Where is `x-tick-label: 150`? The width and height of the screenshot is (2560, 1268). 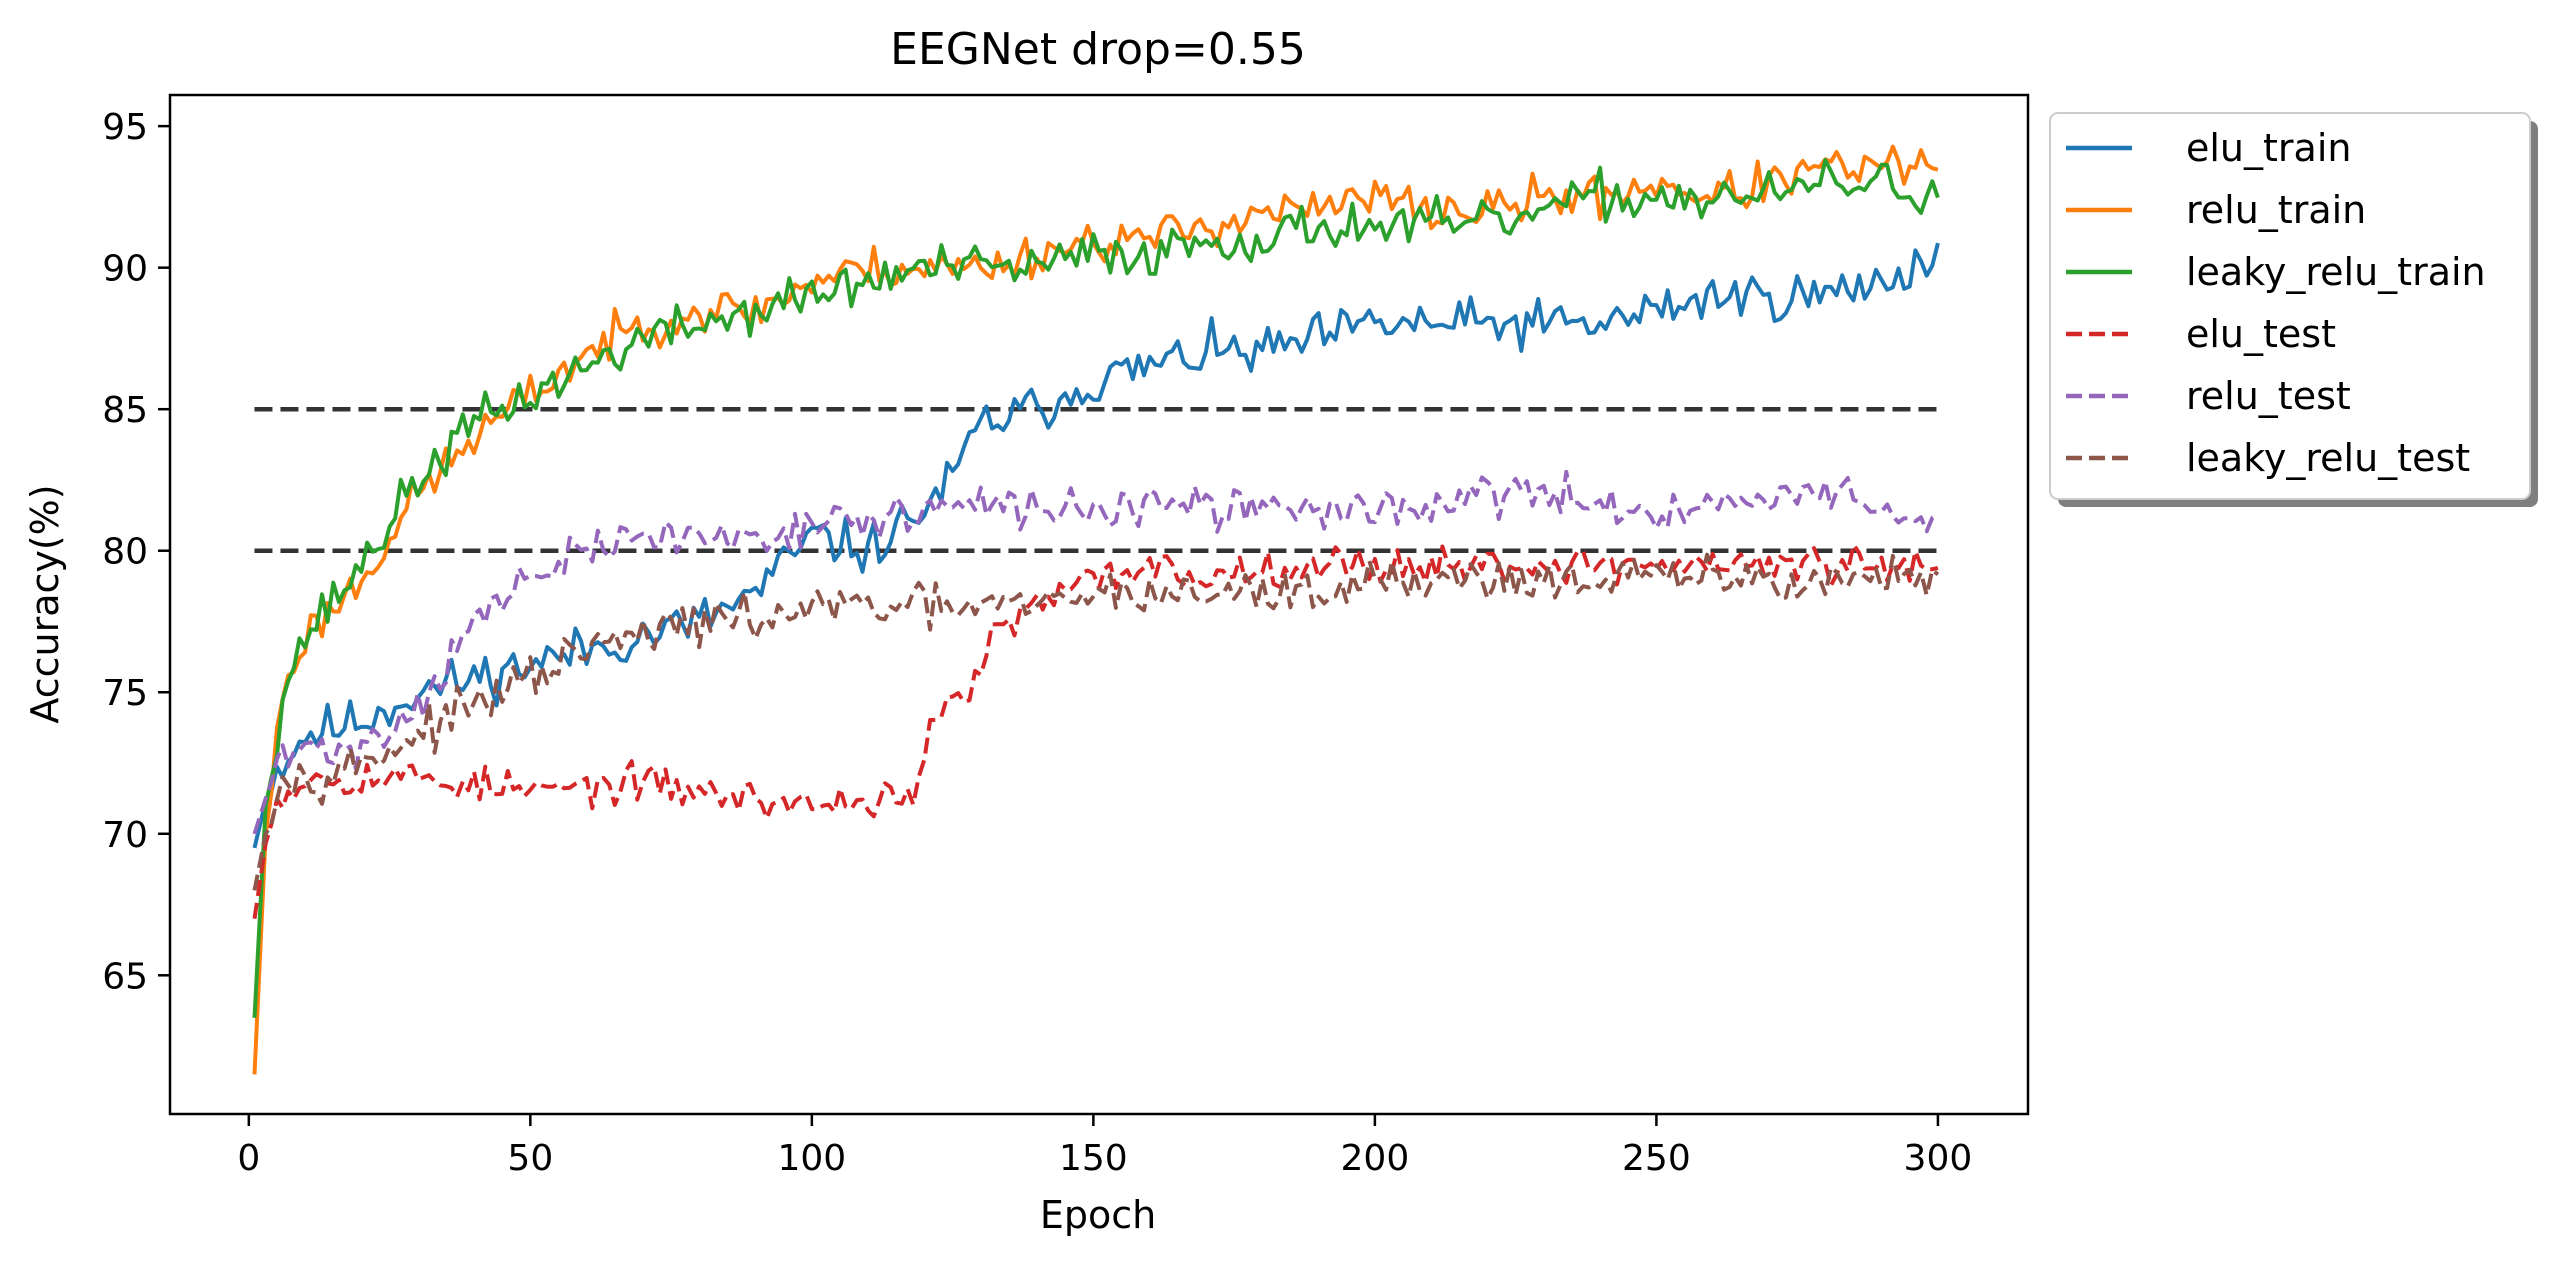 x-tick-label: 150 is located at coordinates (1093, 1158).